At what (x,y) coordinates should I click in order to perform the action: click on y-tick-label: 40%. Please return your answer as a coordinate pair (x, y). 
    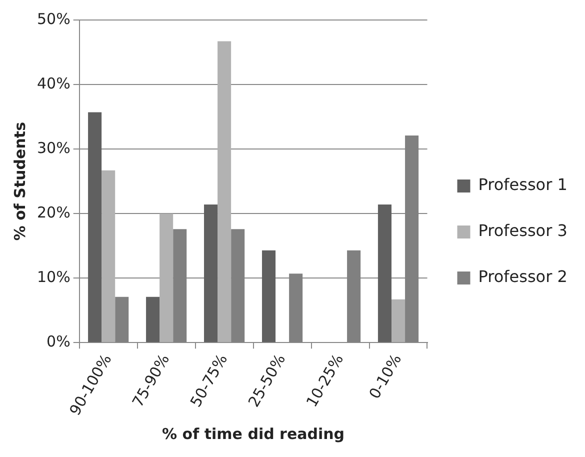
    Looking at the image, I should click on (53, 83).